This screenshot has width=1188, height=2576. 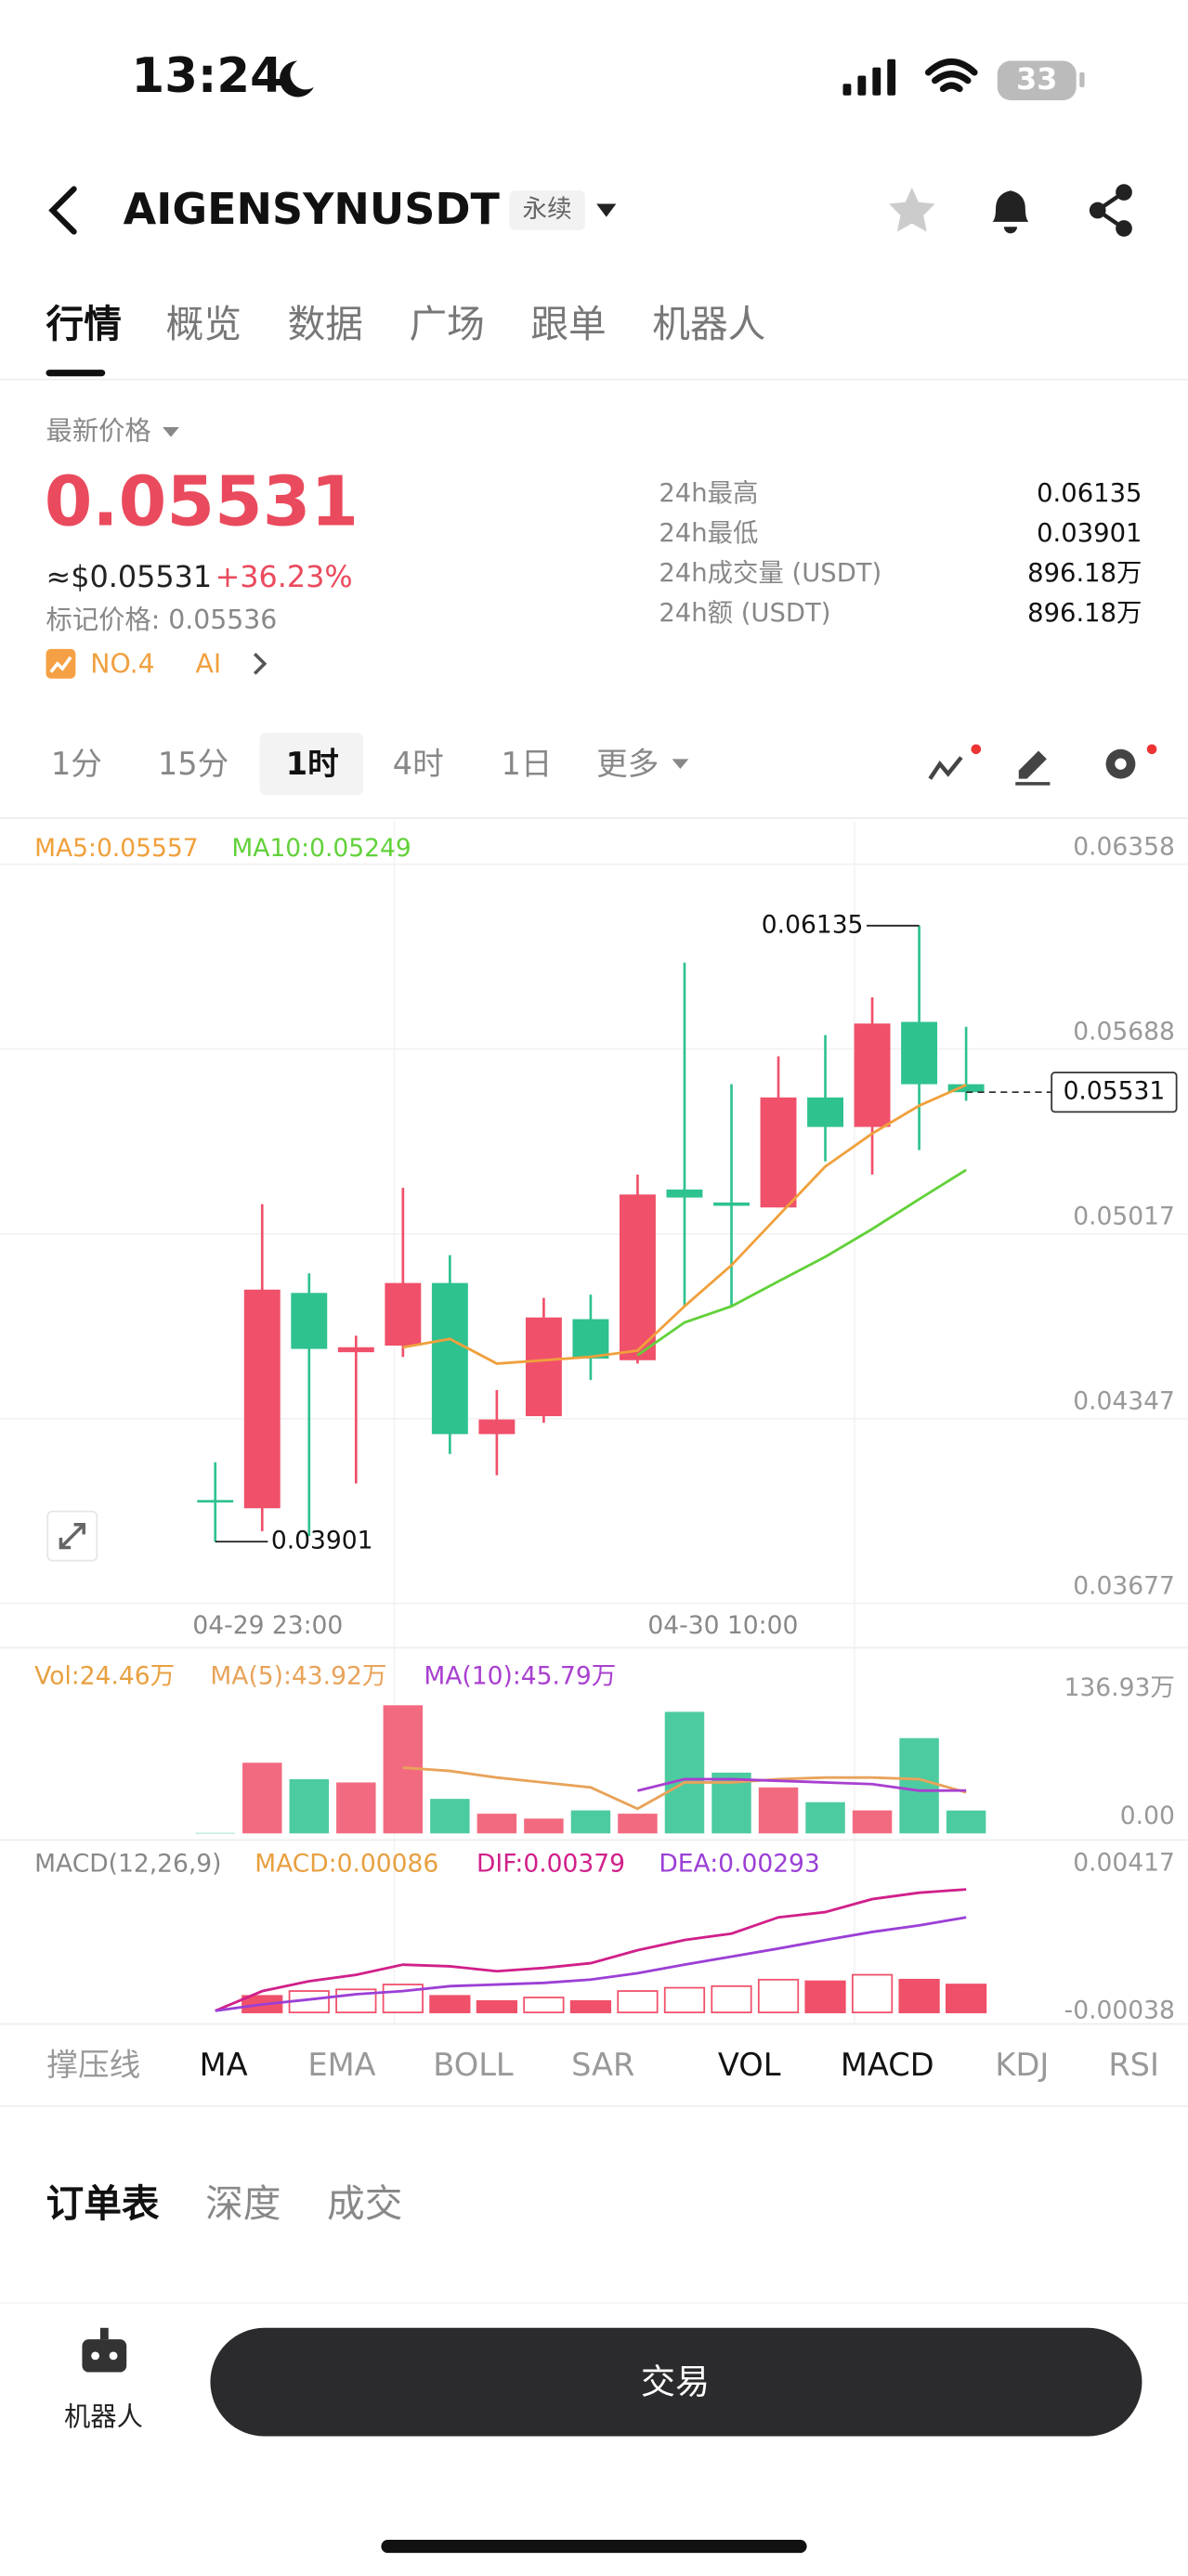 I want to click on x-tick-label: 04-30 10:00, so click(x=722, y=1626).